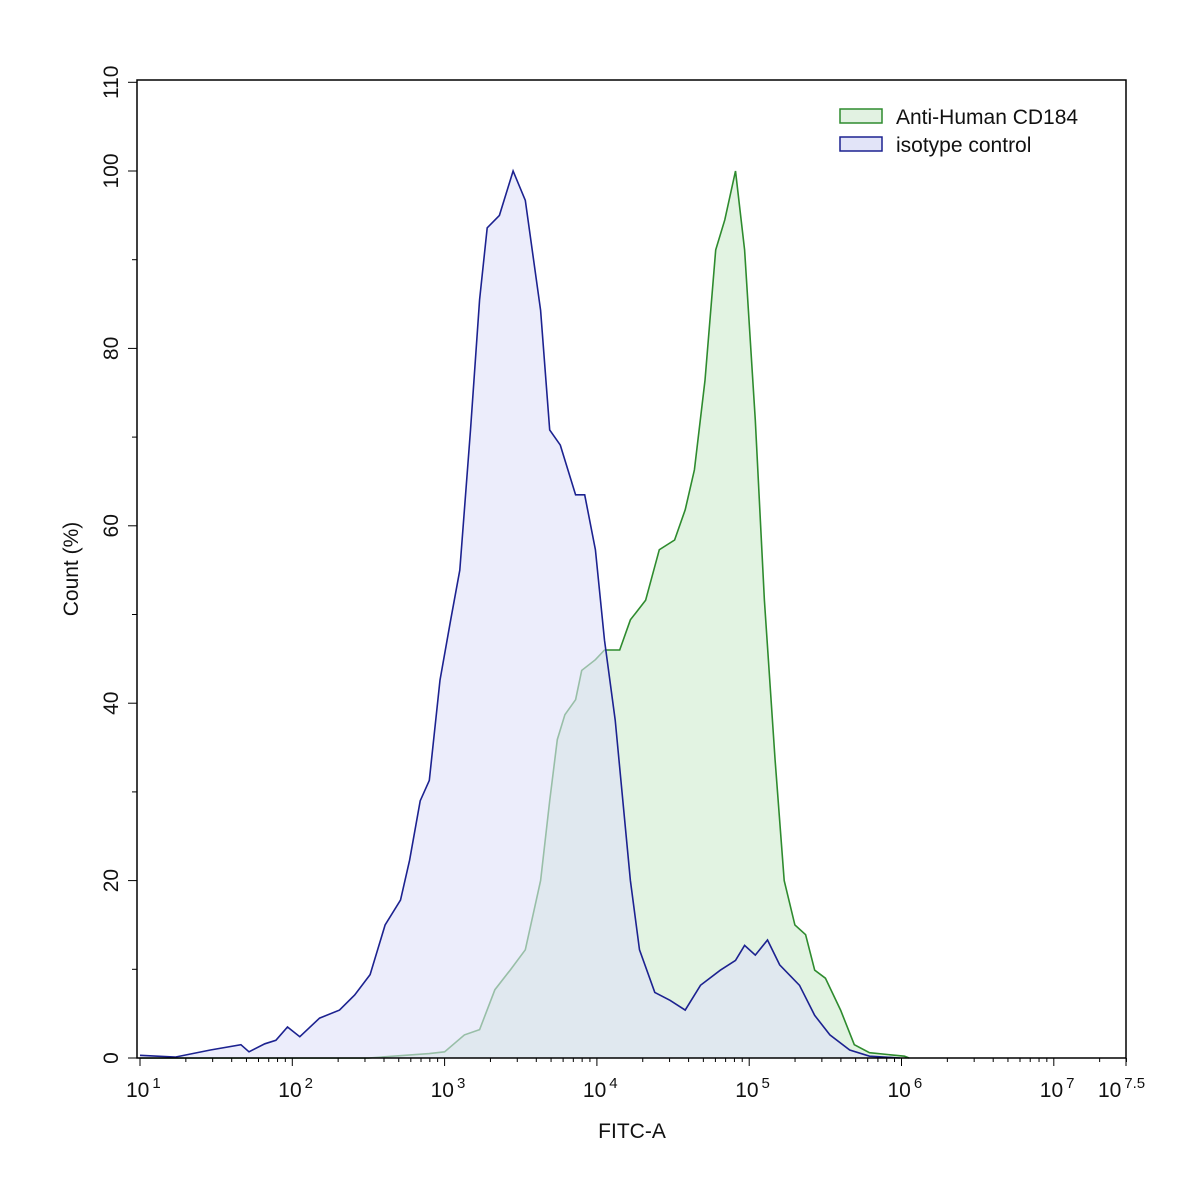 Image resolution: width=1197 pixels, height=1198 pixels. What do you see at coordinates (295, 1088) in the screenshot?
I see `x-tick-label: 10 2` at bounding box center [295, 1088].